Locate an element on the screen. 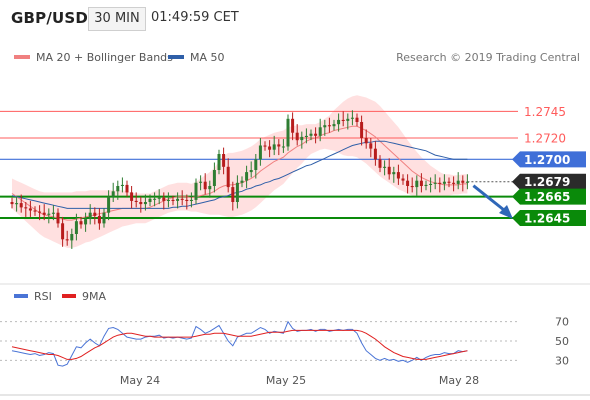 This screenshot has width=590, height=400. level-label-text: 1.2679 is located at coordinates (547, 182).